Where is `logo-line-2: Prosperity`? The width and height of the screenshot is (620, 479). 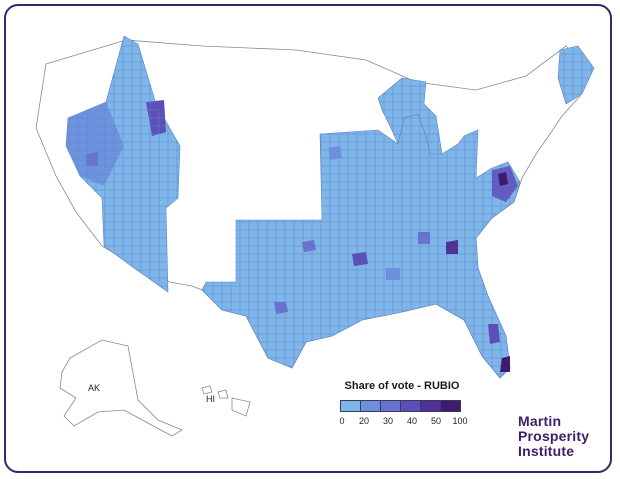
logo-line-2: Prosperity is located at coordinates (554, 436).